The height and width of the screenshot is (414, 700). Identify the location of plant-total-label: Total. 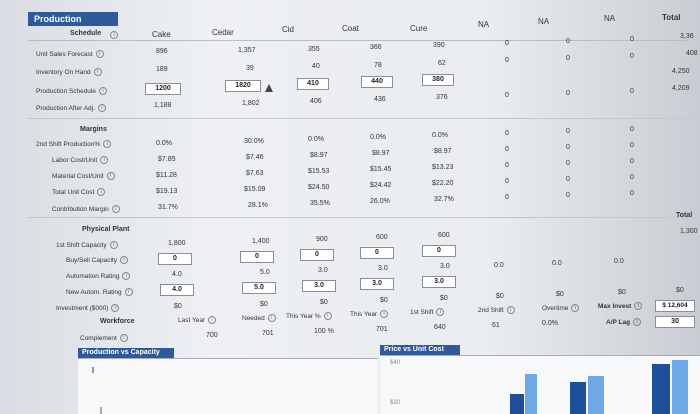
(684, 215).